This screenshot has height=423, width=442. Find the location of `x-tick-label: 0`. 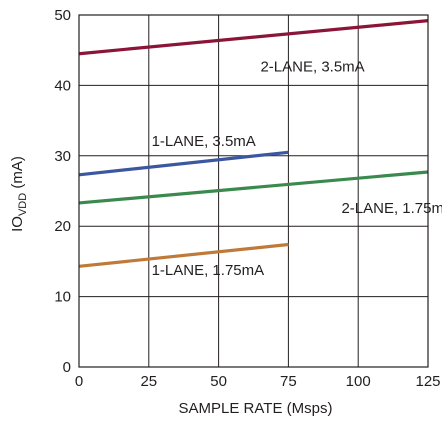

x-tick-label: 0 is located at coordinates (79, 381).